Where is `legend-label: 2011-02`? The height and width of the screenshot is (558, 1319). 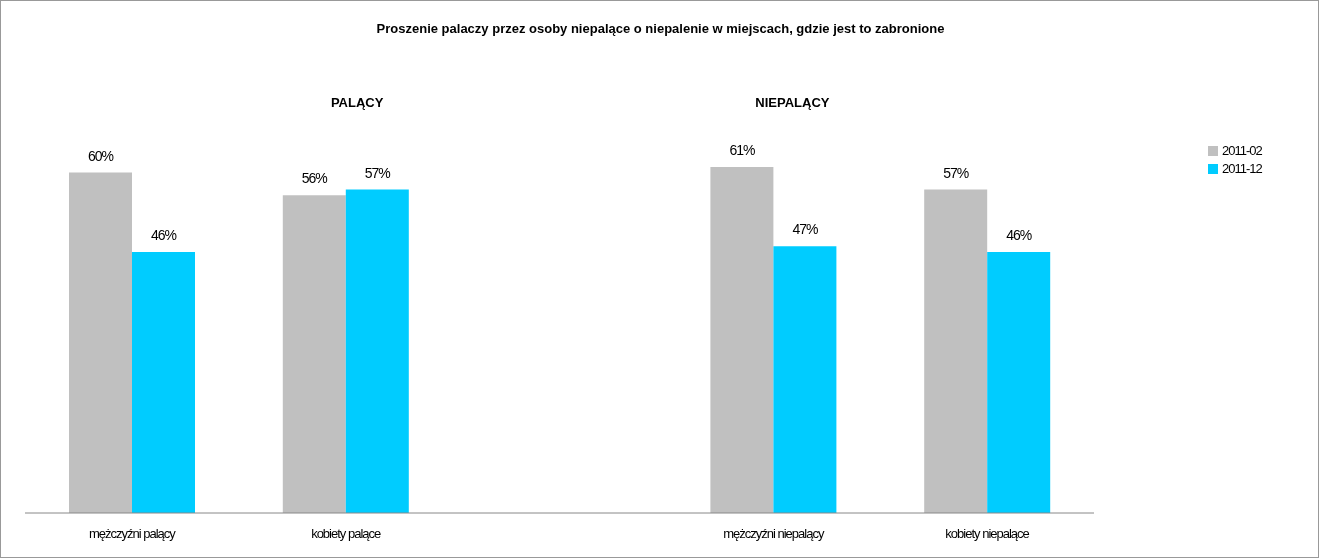 legend-label: 2011-02 is located at coordinates (1242, 150).